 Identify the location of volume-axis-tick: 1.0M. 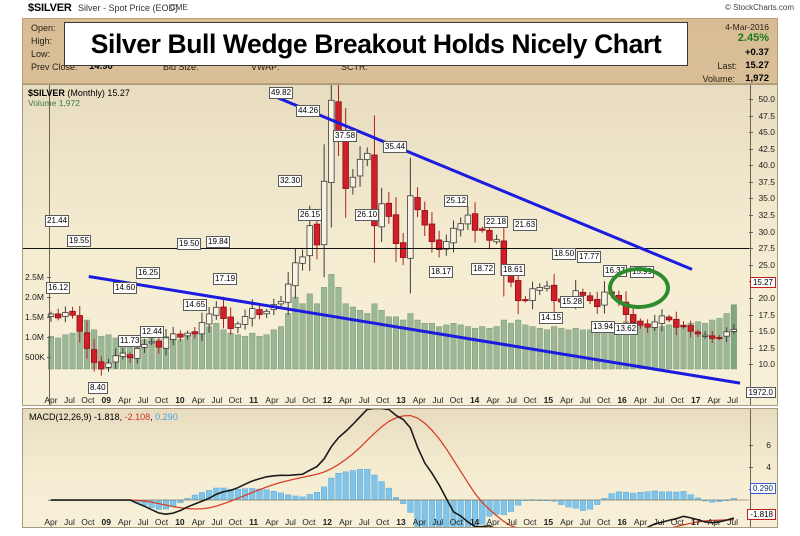
(34, 337).